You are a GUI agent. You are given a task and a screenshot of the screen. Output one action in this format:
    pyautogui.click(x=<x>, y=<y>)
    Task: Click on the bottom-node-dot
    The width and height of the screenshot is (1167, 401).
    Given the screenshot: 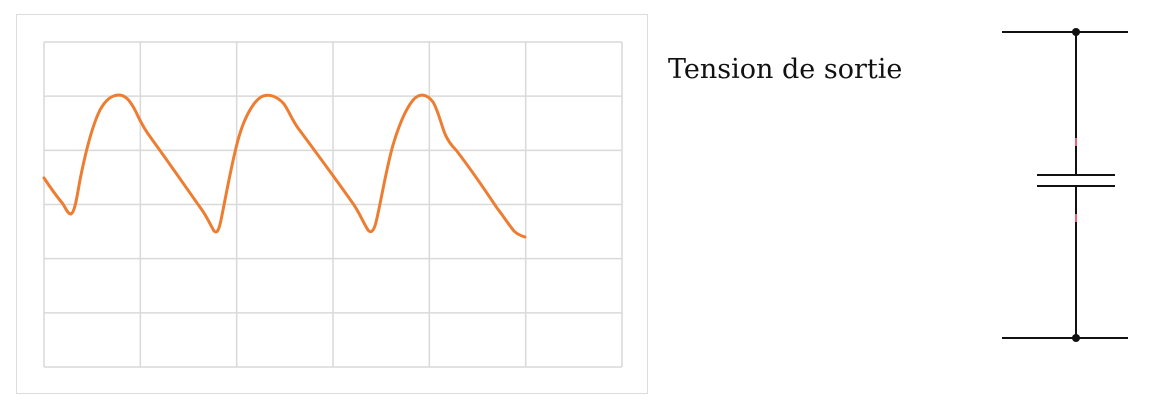 What is the action you would take?
    pyautogui.click(x=1076, y=338)
    